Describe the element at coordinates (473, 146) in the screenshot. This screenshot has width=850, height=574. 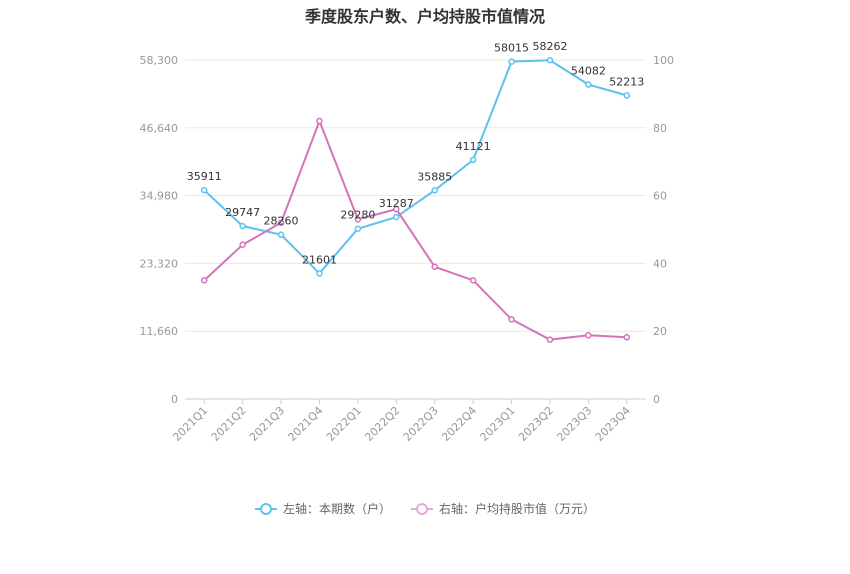
I see `data-label: 41121` at that location.